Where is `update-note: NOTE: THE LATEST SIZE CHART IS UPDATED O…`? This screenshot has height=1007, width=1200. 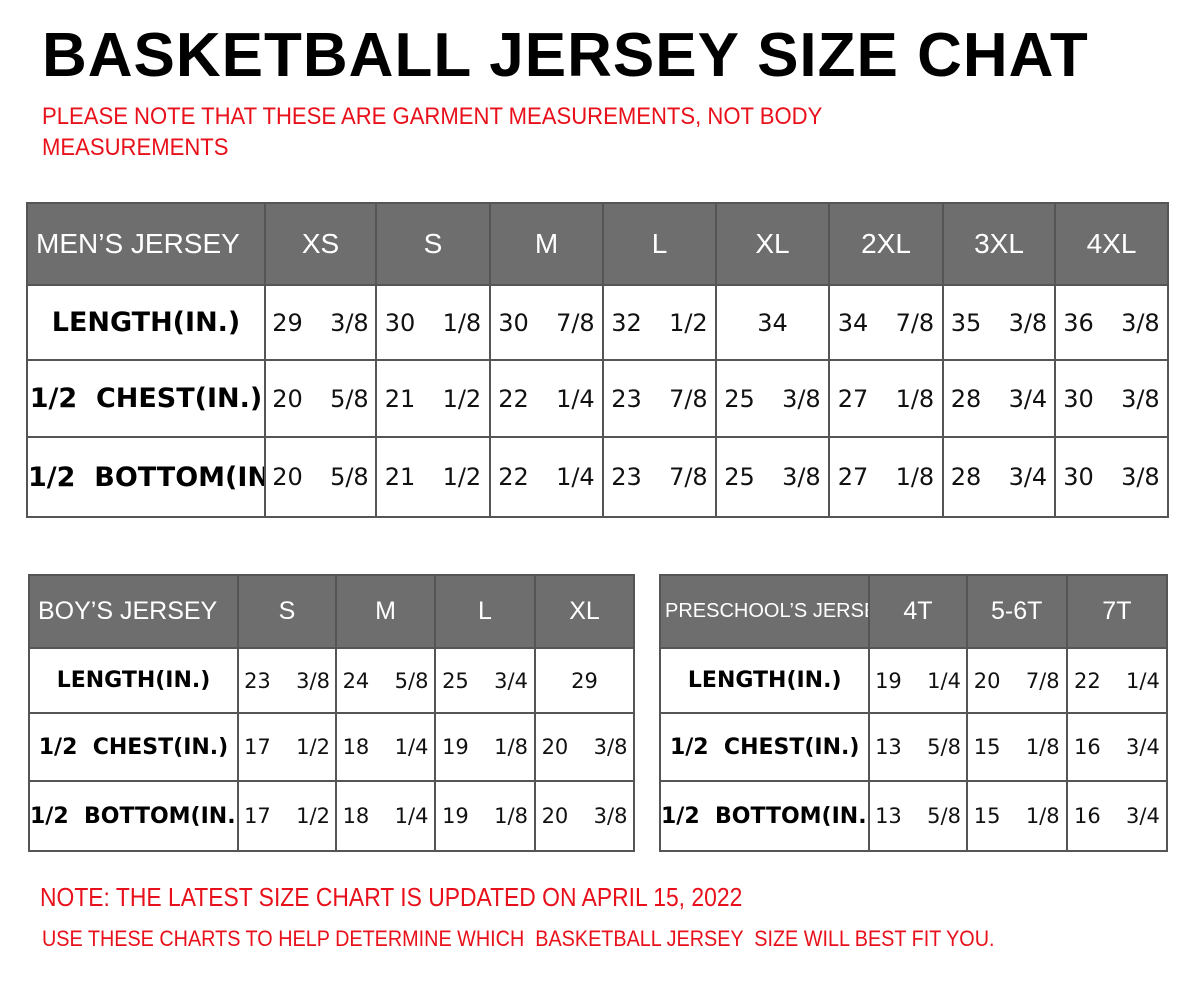 update-note: NOTE: THE LATEST SIZE CHART IS UPDATED O… is located at coordinates (391, 897).